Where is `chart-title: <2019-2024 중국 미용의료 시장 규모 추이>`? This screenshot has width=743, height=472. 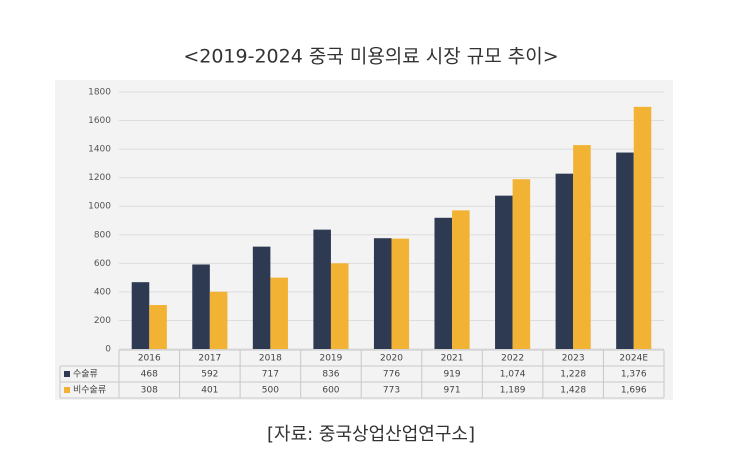 chart-title: <2019-2024 중국 미용의료 시장 규모 추이> is located at coordinates (370, 57).